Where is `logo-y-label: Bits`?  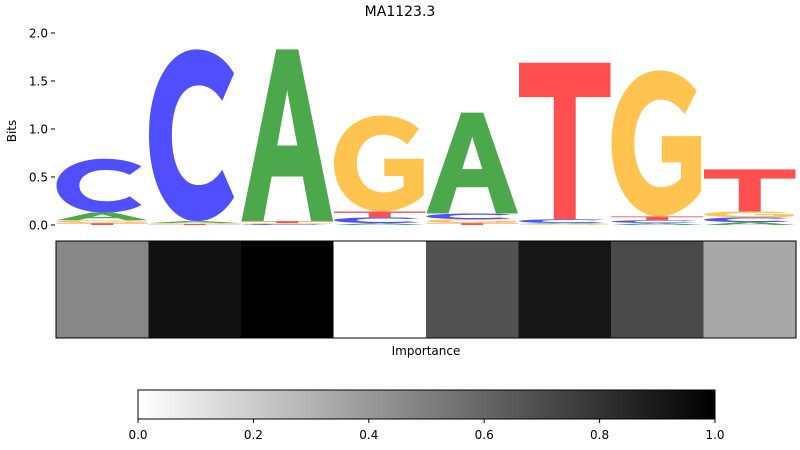 logo-y-label: Bits is located at coordinates (12, 131).